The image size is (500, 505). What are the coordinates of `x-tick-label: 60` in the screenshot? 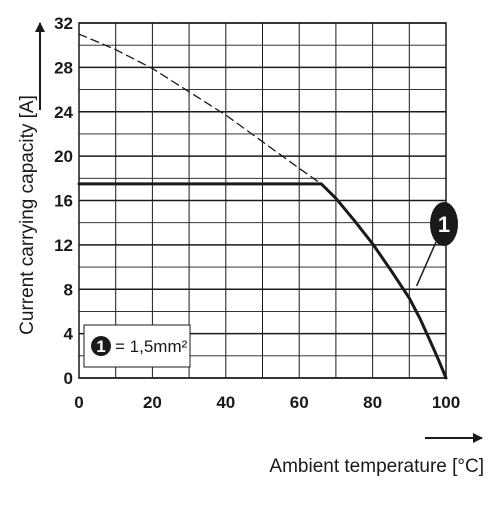 It's located at (299, 402).